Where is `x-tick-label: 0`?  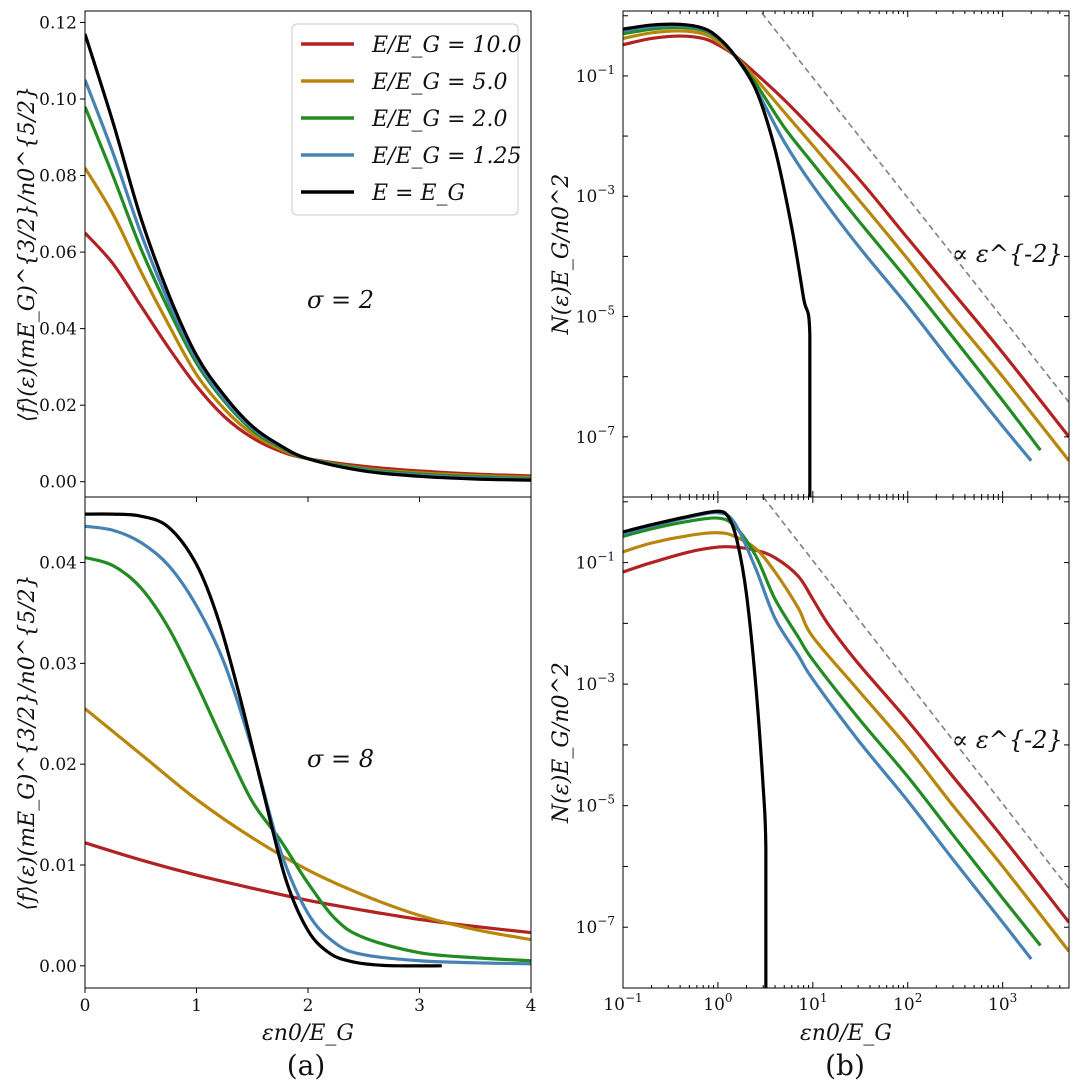
x-tick-label: 0 is located at coordinates (85, 1006).